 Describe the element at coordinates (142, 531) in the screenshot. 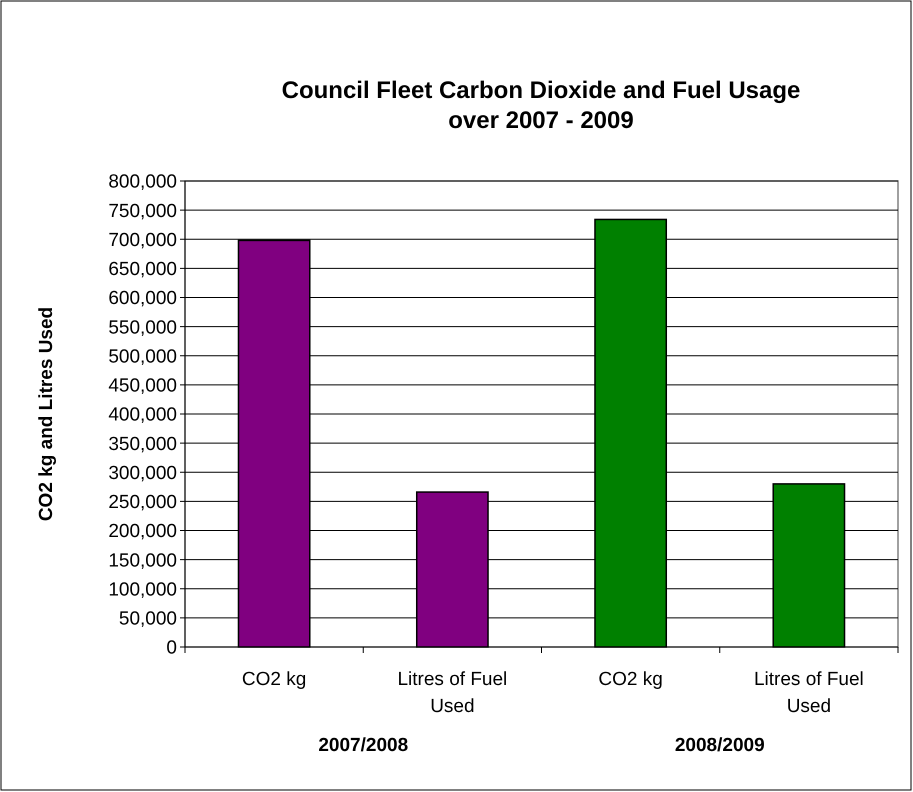

I see `y-tick-label: 200,000` at that location.